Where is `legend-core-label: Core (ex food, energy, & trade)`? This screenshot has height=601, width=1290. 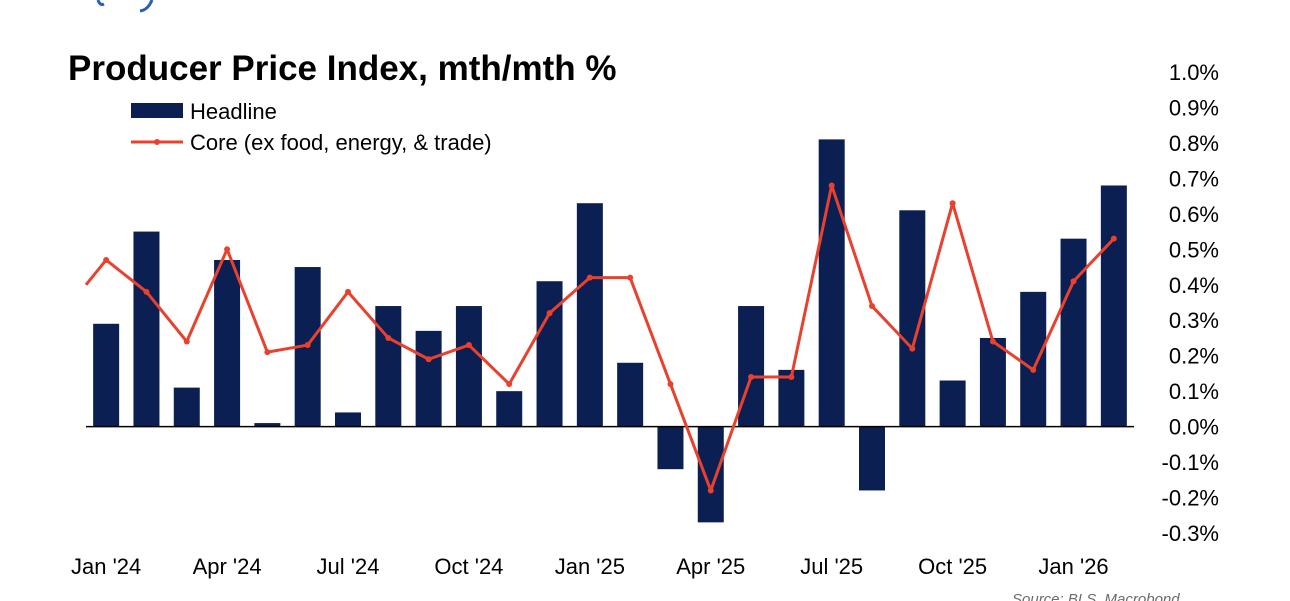 legend-core-label: Core (ex food, energy, & trade) is located at coordinates (341, 142).